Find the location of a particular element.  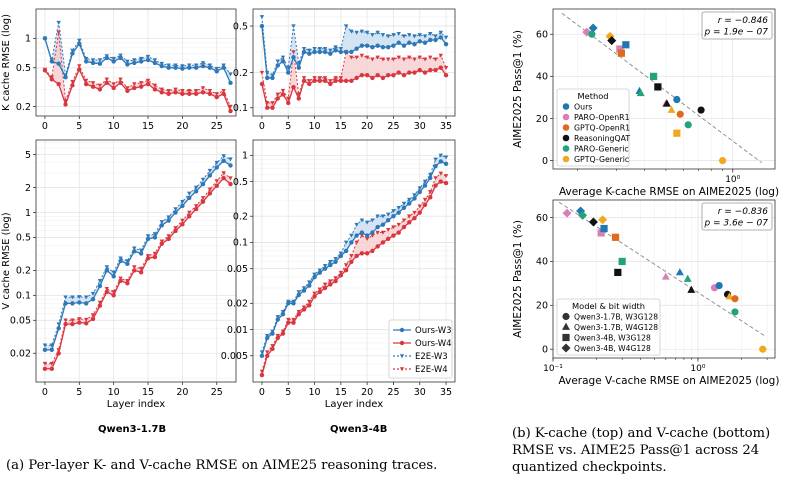

legend-label: ReasoningQAT is located at coordinates (602, 138).